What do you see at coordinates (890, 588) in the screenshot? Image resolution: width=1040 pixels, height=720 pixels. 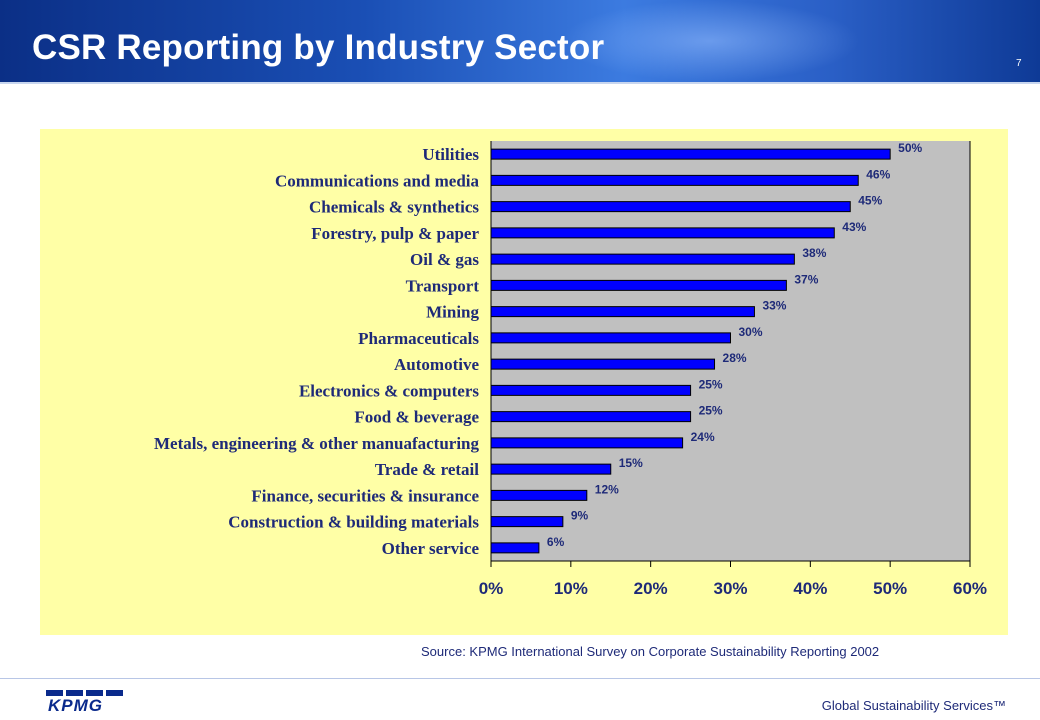 I see `x-tick-label: 50%` at bounding box center [890, 588].